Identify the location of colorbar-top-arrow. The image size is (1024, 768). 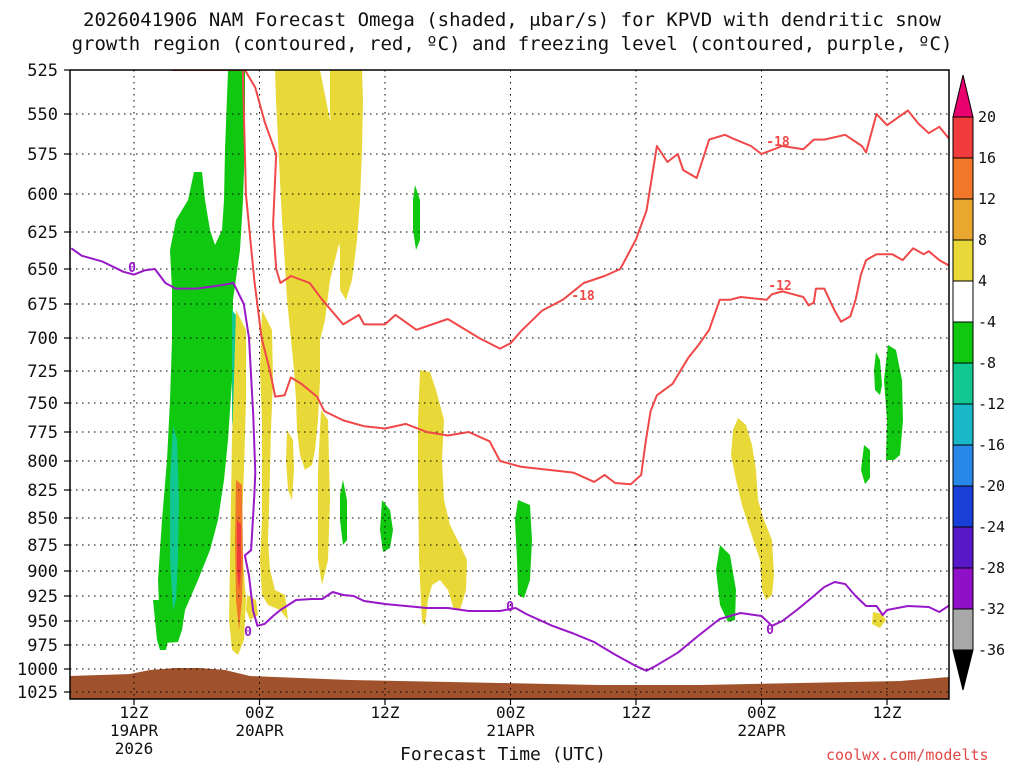
(963, 96).